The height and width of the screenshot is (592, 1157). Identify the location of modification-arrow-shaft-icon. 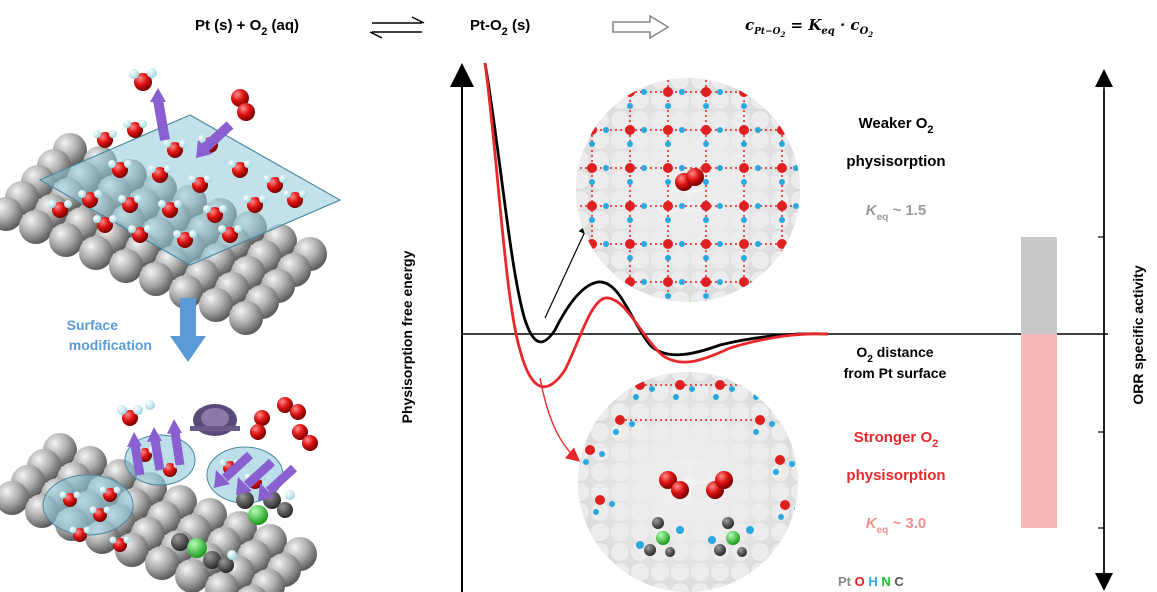
(188, 317).